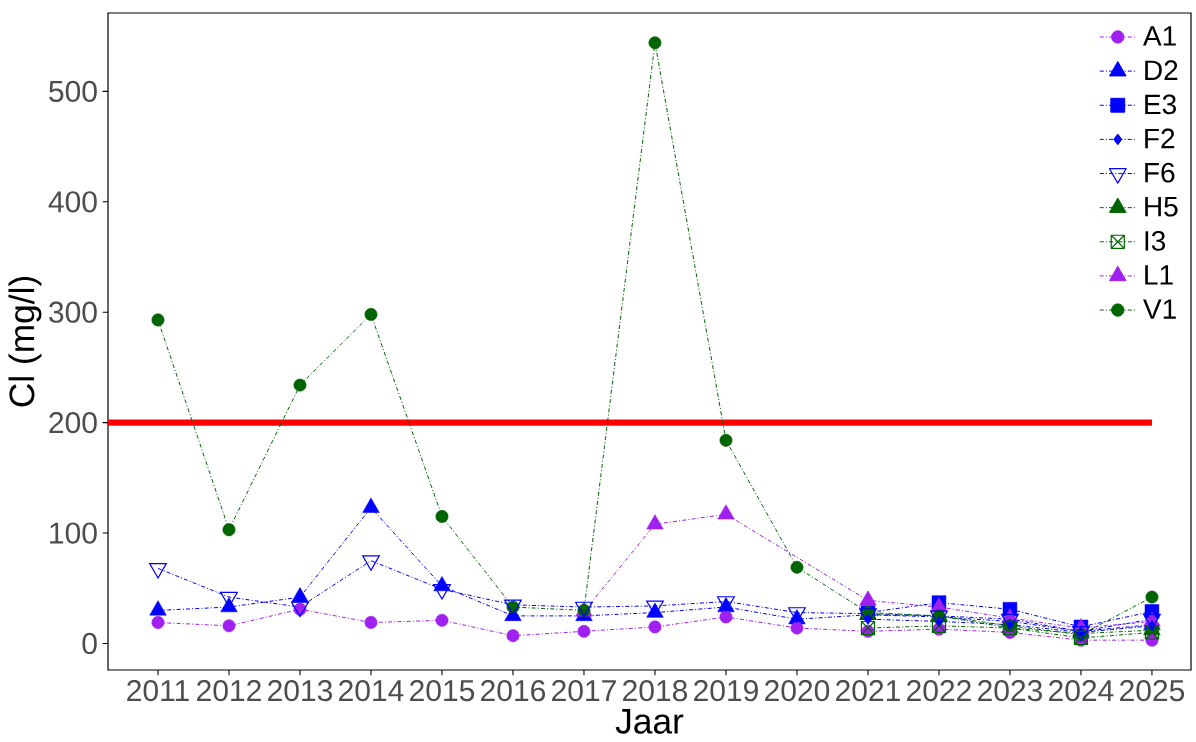 The image size is (1196, 742). What do you see at coordinates (1081, 691) in the screenshot?
I see `x-tick-label: 2024` at bounding box center [1081, 691].